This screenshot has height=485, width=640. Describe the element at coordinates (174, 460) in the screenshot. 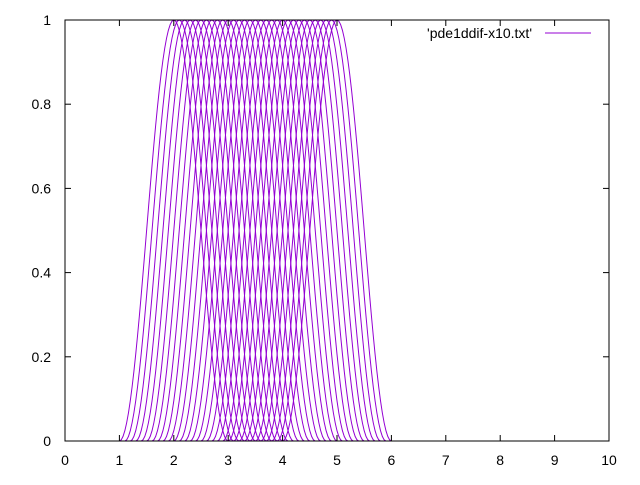

I see `x-tick-label: 2` at that location.